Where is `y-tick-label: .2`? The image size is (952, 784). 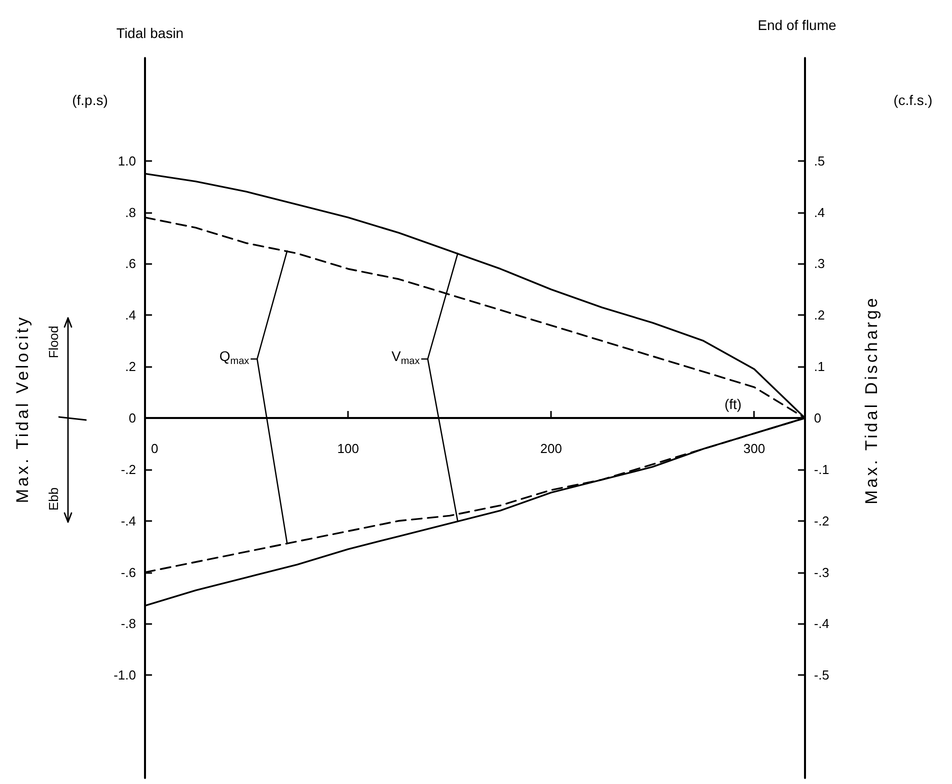 y-tick-label: .2 is located at coordinates (130, 366).